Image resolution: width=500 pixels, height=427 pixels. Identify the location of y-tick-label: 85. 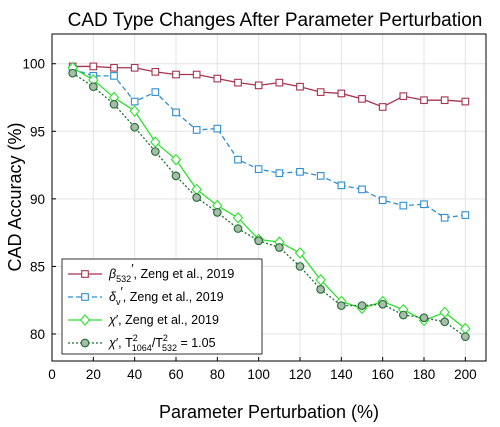
(37, 266).